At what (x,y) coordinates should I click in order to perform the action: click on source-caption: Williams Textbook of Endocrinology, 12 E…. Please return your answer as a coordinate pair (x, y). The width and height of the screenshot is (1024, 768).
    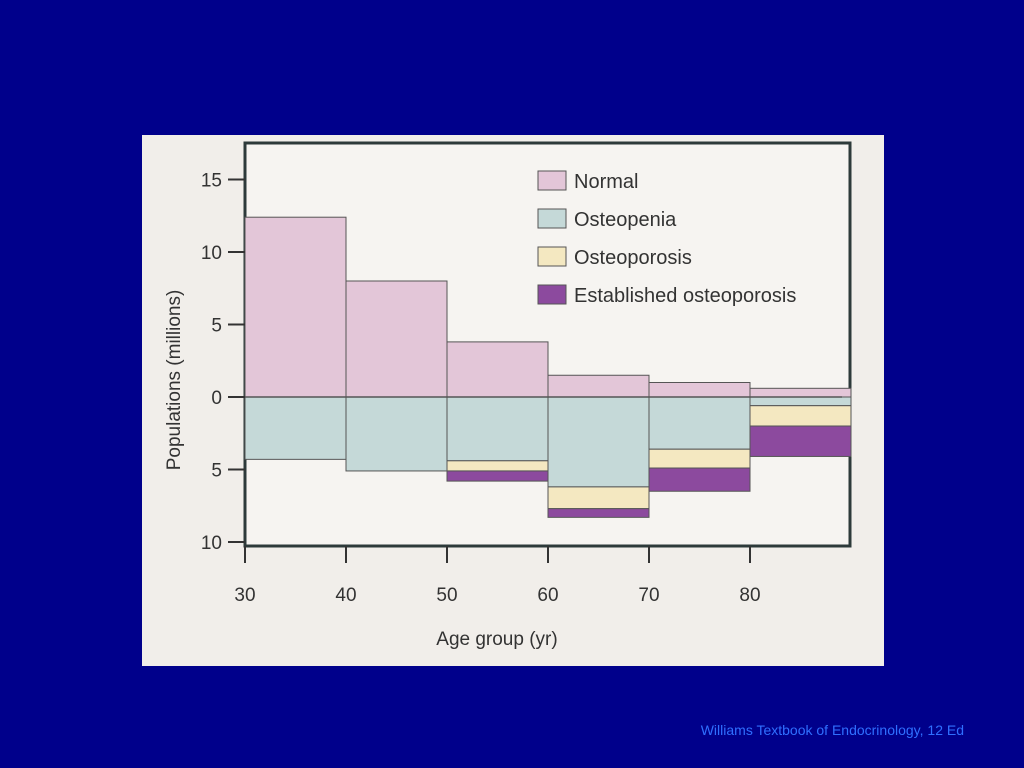
    Looking at the image, I should click on (832, 730).